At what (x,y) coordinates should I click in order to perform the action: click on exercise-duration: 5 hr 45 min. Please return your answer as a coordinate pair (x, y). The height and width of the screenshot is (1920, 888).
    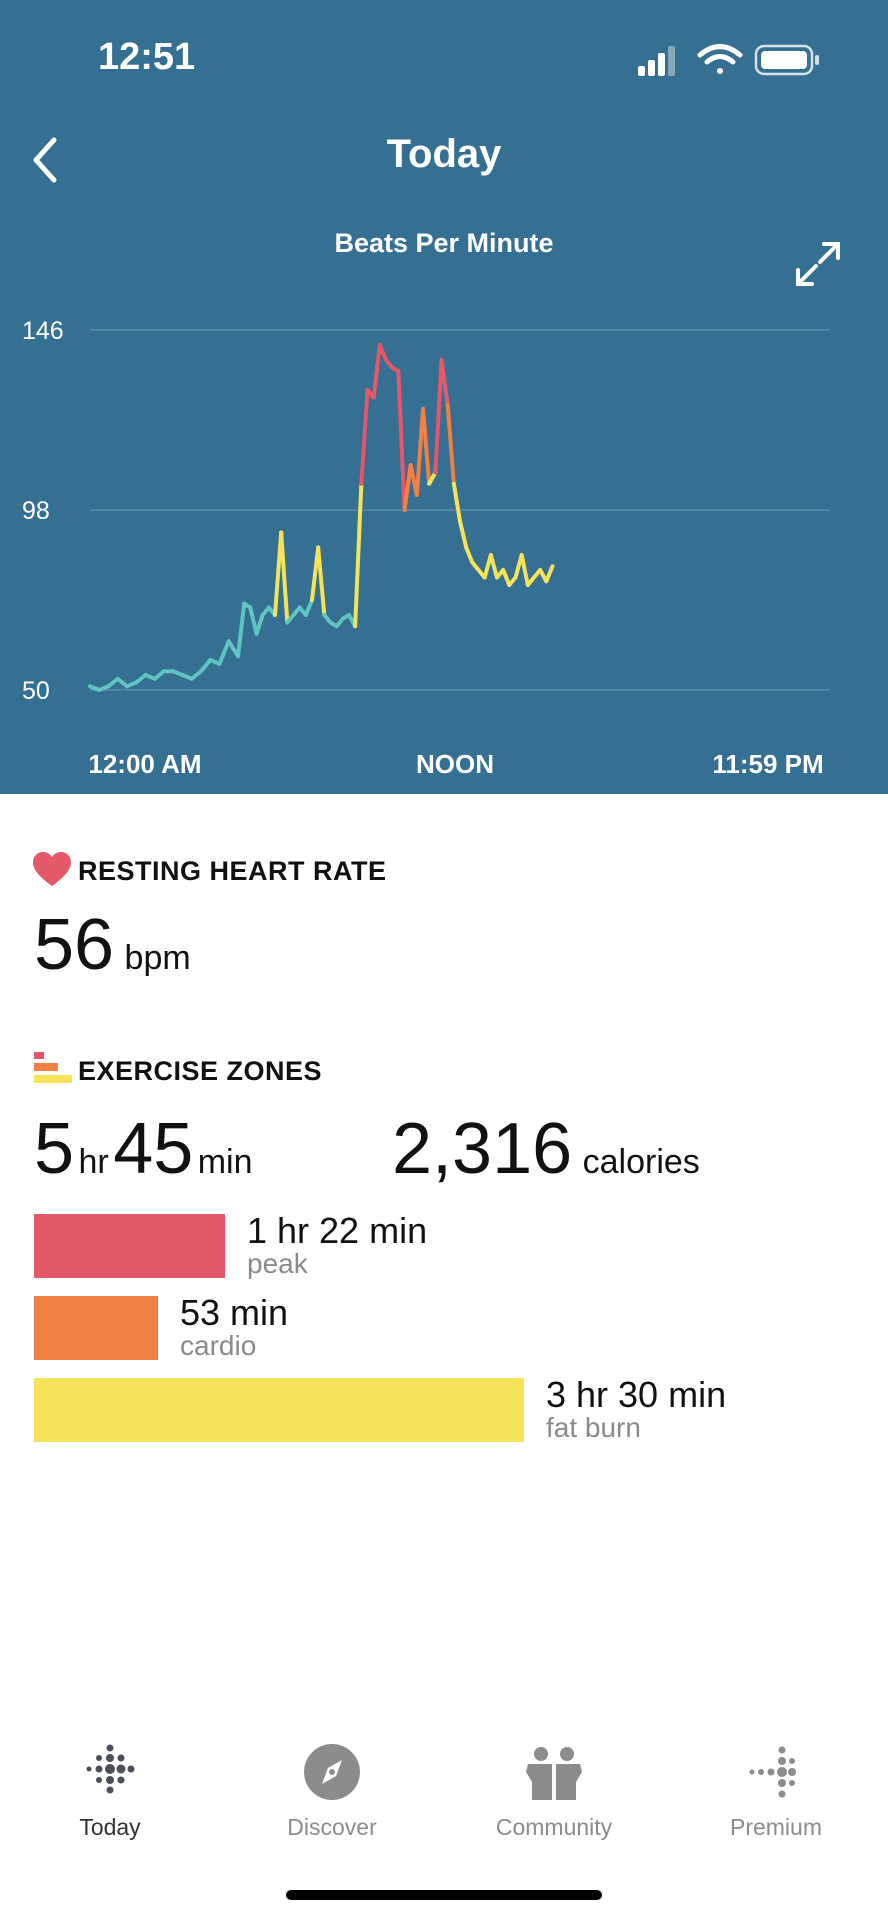
    Looking at the image, I should click on (143, 1149).